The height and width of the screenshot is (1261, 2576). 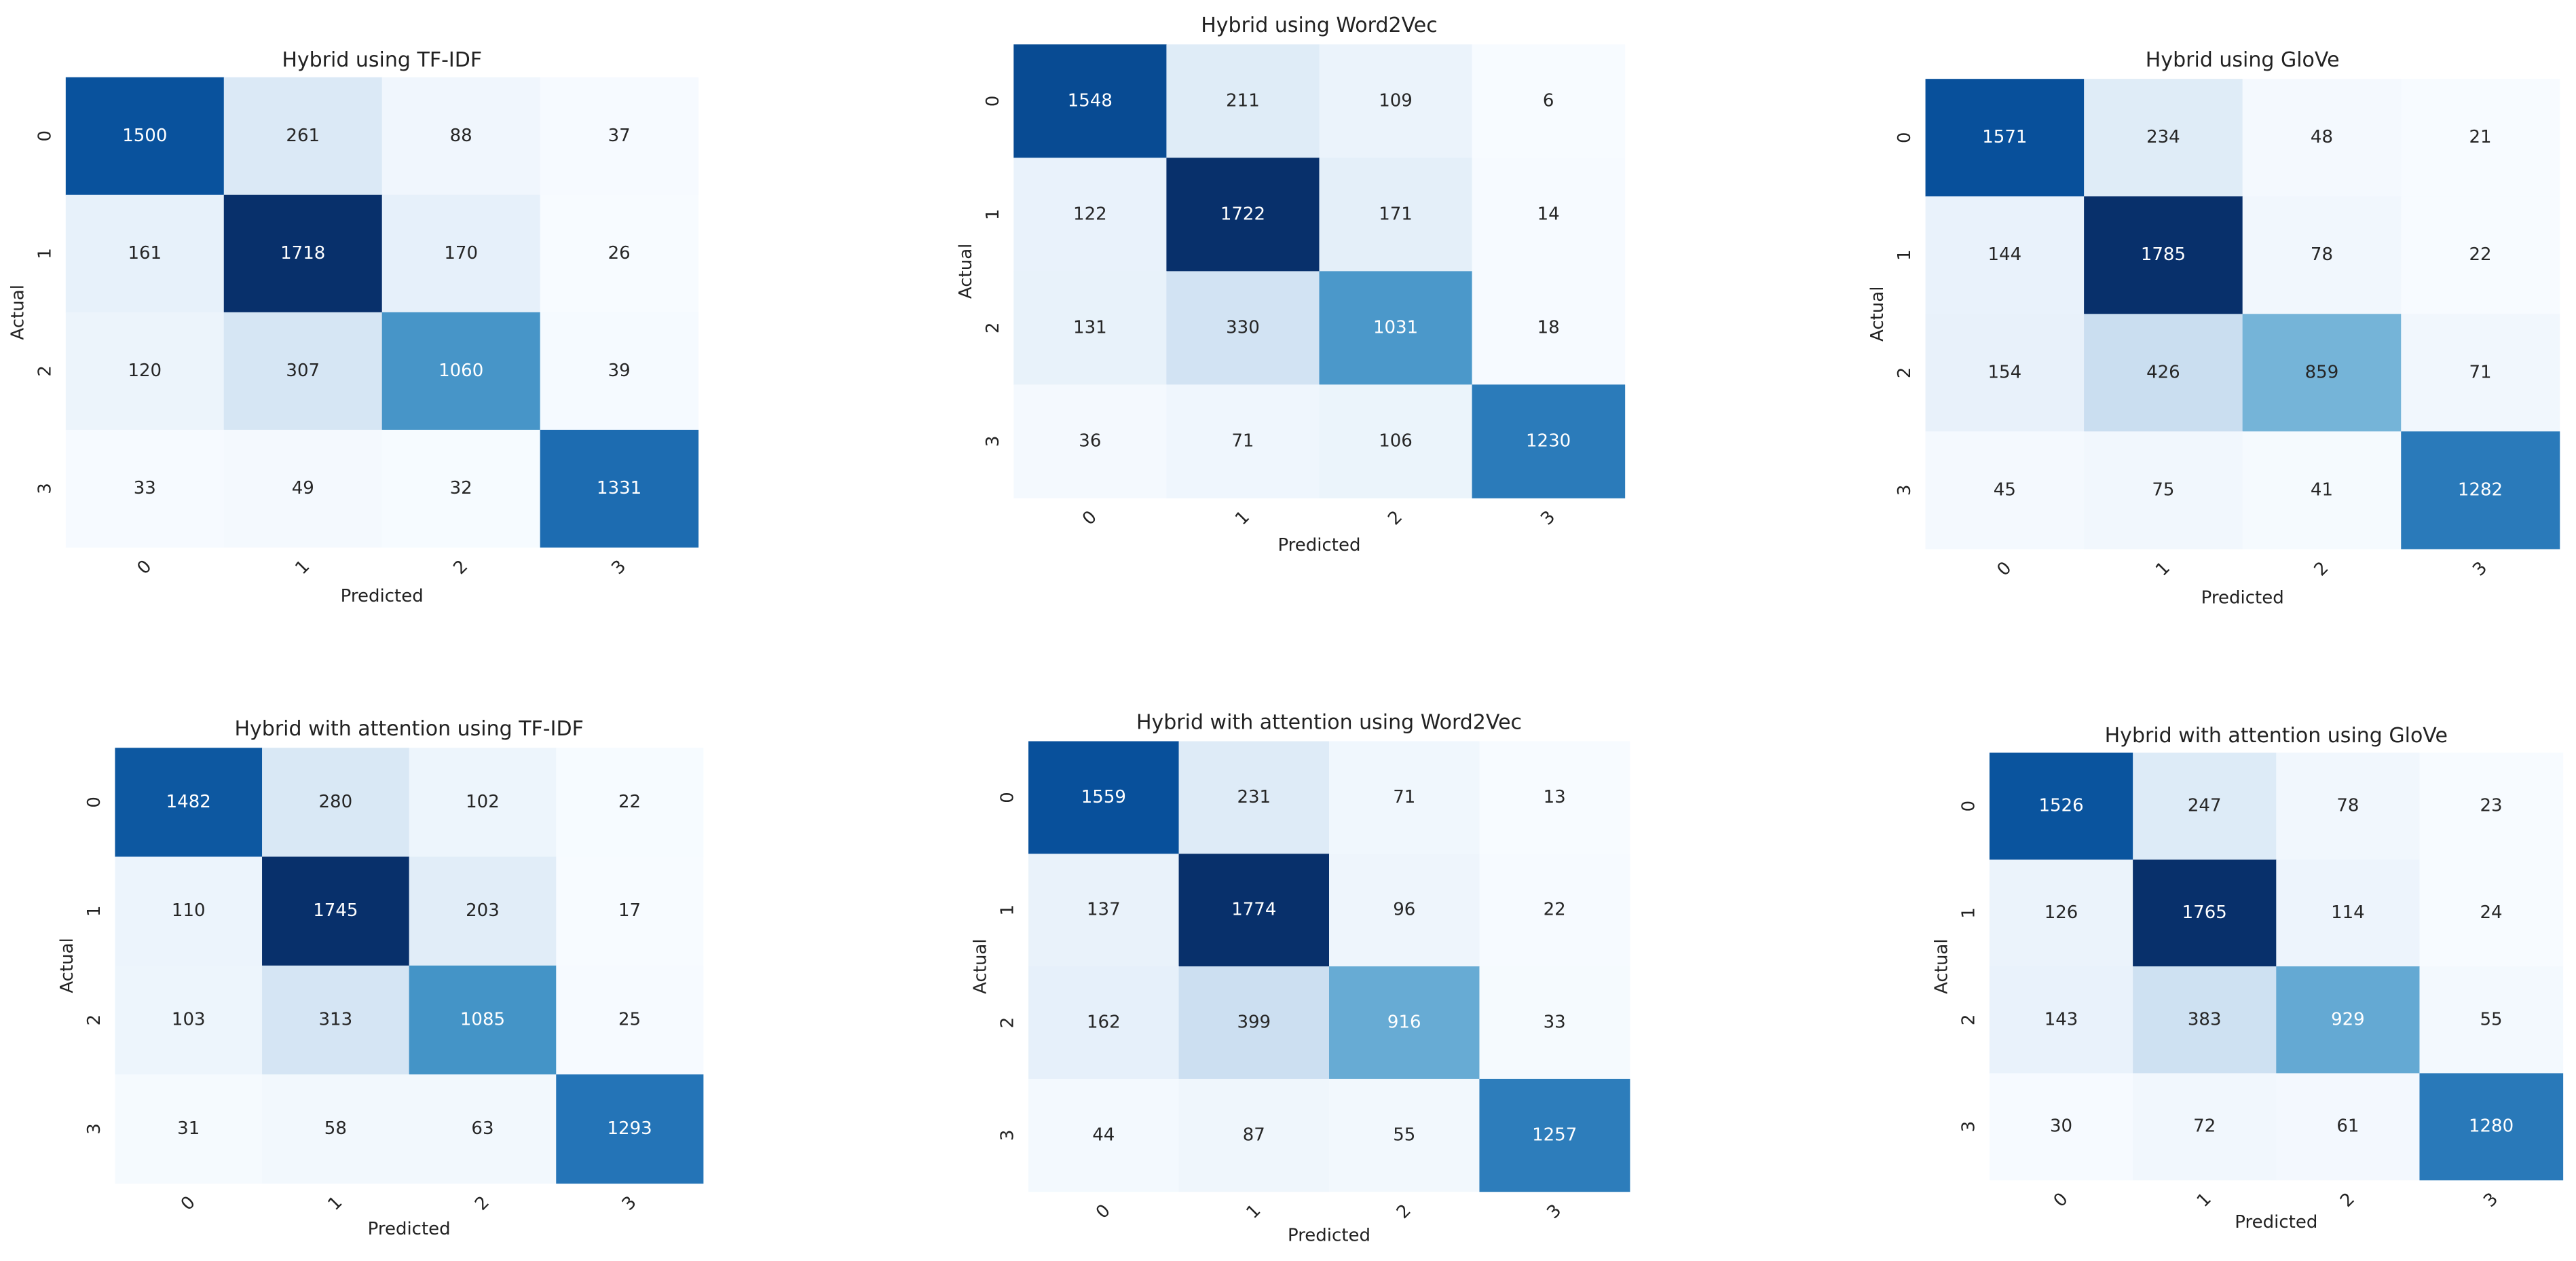 I want to click on cell-label: 1559, so click(x=1104, y=797).